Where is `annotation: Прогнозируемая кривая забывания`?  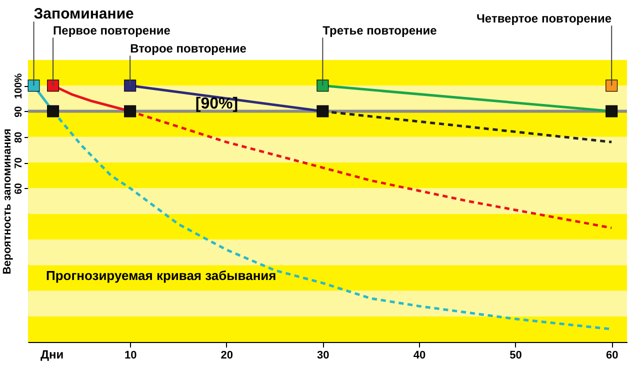
annotation: Прогнозируемая кривая забывания is located at coordinates (161, 275).